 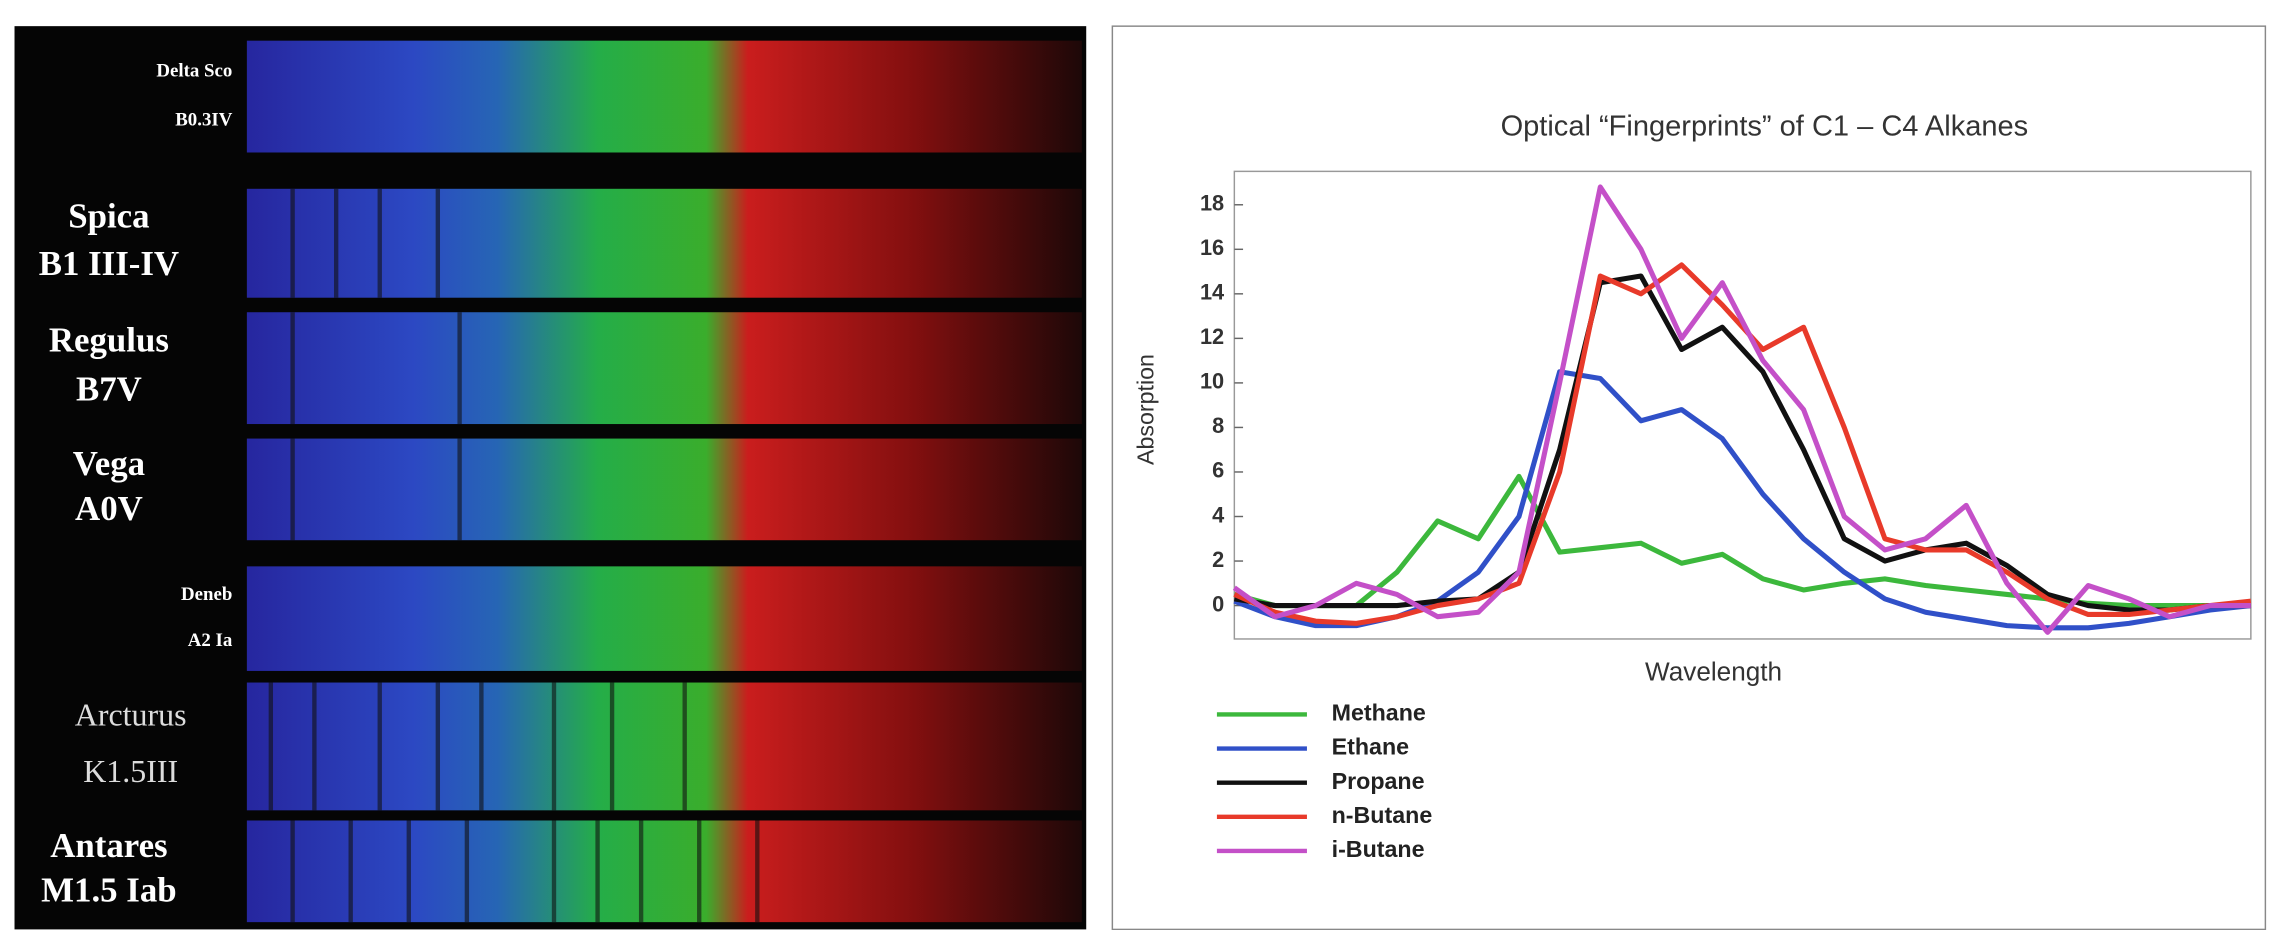 I want to click on spectral-class: M1.5 Iab, so click(x=109, y=890).